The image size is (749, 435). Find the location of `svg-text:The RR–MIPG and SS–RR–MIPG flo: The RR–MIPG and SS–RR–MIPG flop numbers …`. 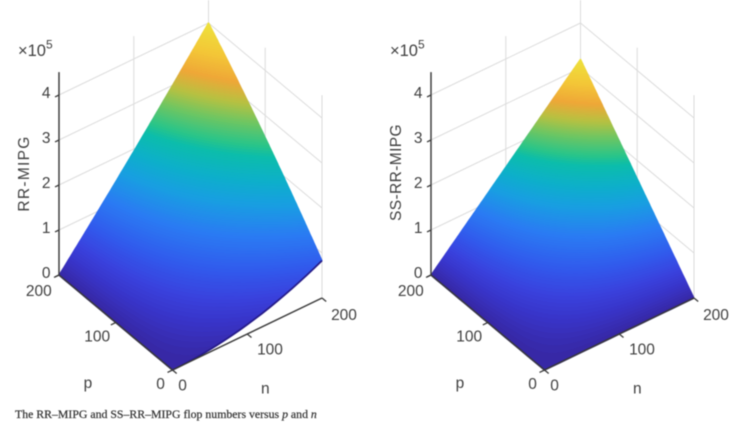

svg-text:The RR–MIPG and SS–RR–MIPG flo: The RR–MIPG and SS–RR–MIPG flop numbers … is located at coordinates (166, 414).